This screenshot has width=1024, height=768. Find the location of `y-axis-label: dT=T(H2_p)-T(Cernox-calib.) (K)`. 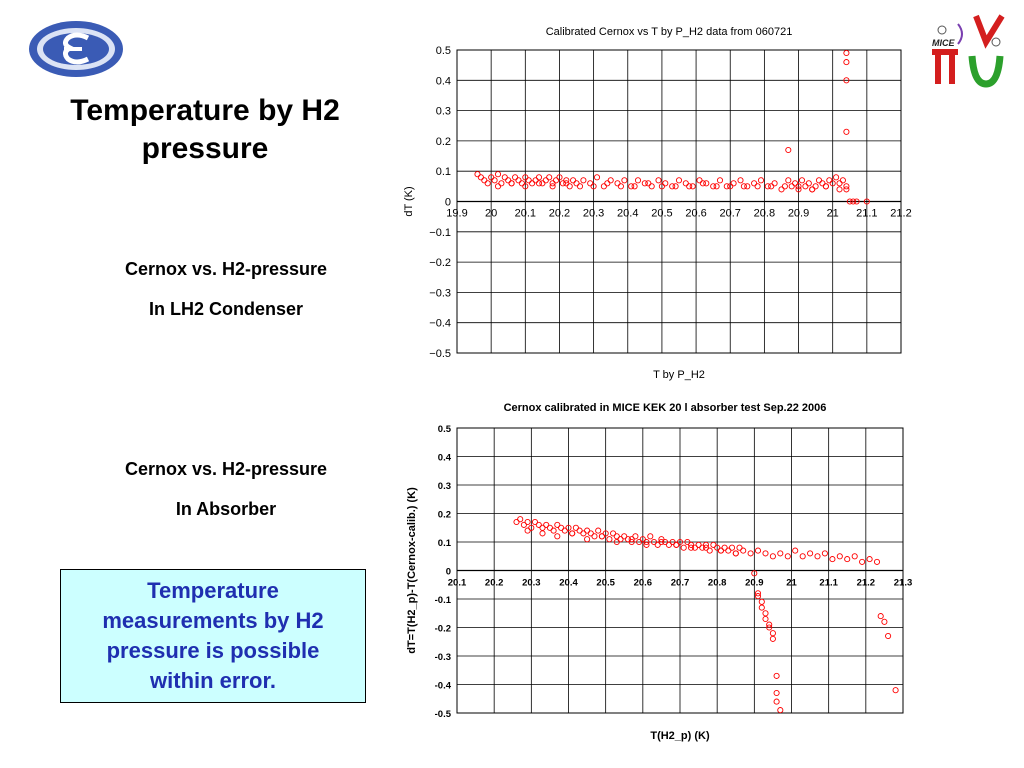

y-axis-label: dT=T(H2_p)-T(Cernox-calib.) (K) is located at coordinates (412, 570).